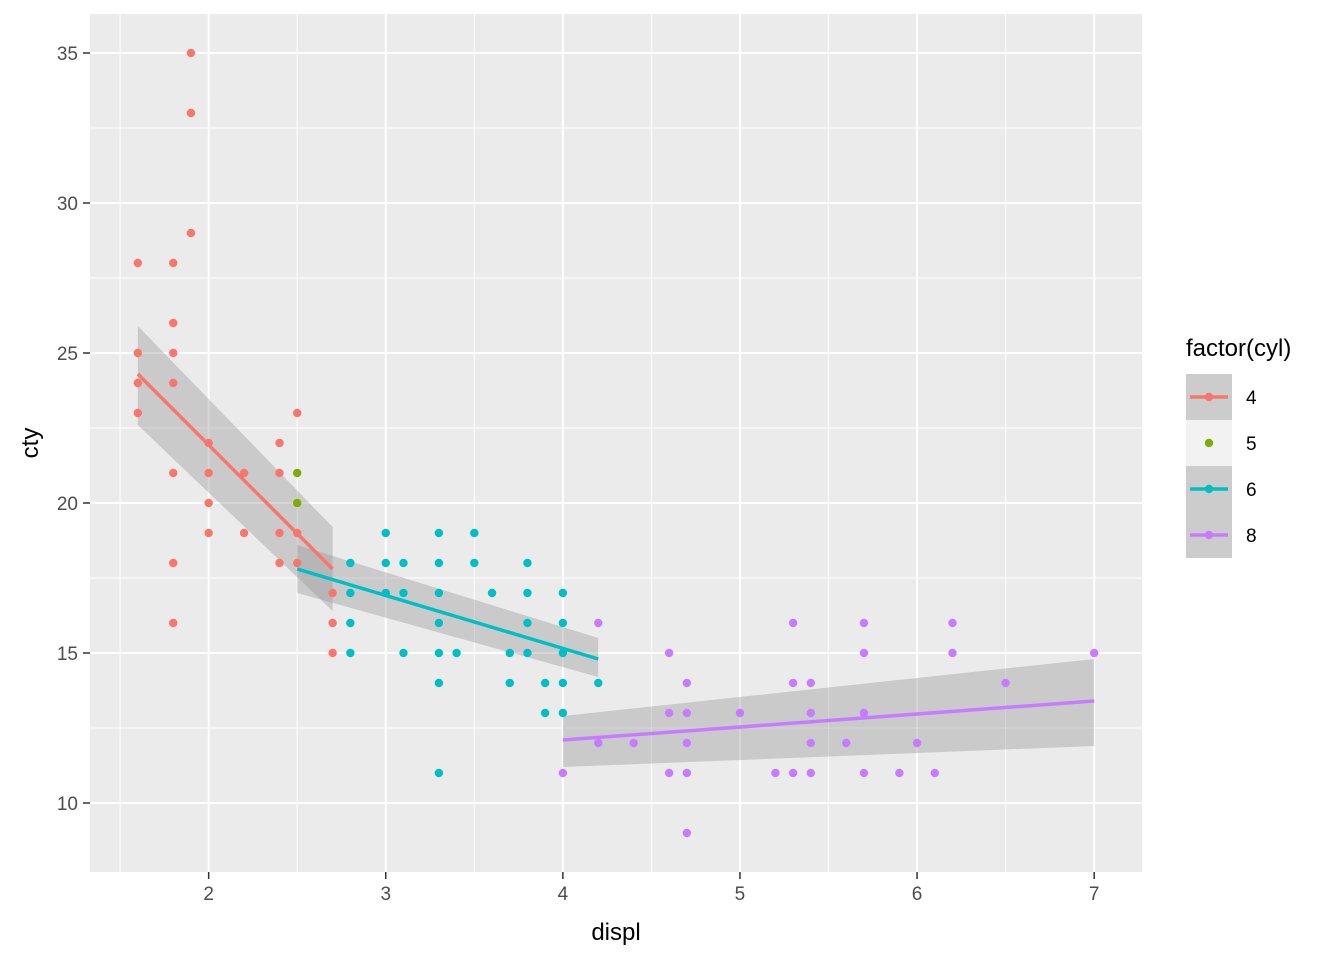 The width and height of the screenshot is (1344, 960). Describe the element at coordinates (651, 888) in the screenshot. I see `x-axis-ticks: 2 3 4 5 6 7` at that location.